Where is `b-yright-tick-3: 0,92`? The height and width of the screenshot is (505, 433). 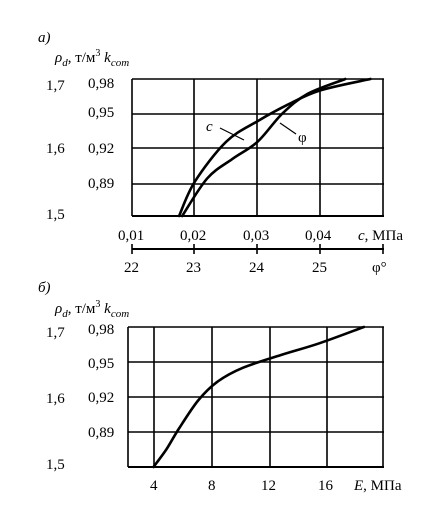
b-yright-tick-3: 0,92 is located at coordinates (101, 398).